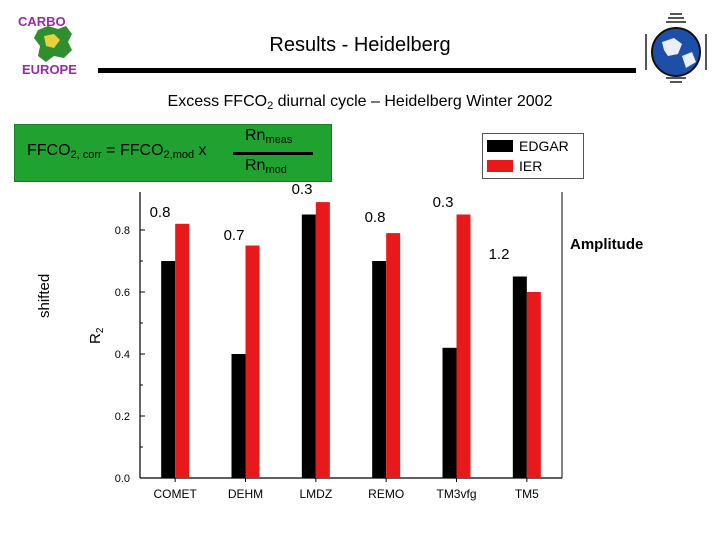  What do you see at coordinates (273, 153) in the screenshot?
I see `formula-fraction-bar` at bounding box center [273, 153].